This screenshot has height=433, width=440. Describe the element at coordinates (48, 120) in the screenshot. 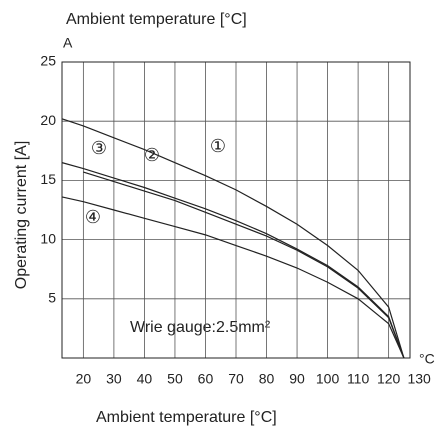

I see `y-tick-label: 20` at that location.